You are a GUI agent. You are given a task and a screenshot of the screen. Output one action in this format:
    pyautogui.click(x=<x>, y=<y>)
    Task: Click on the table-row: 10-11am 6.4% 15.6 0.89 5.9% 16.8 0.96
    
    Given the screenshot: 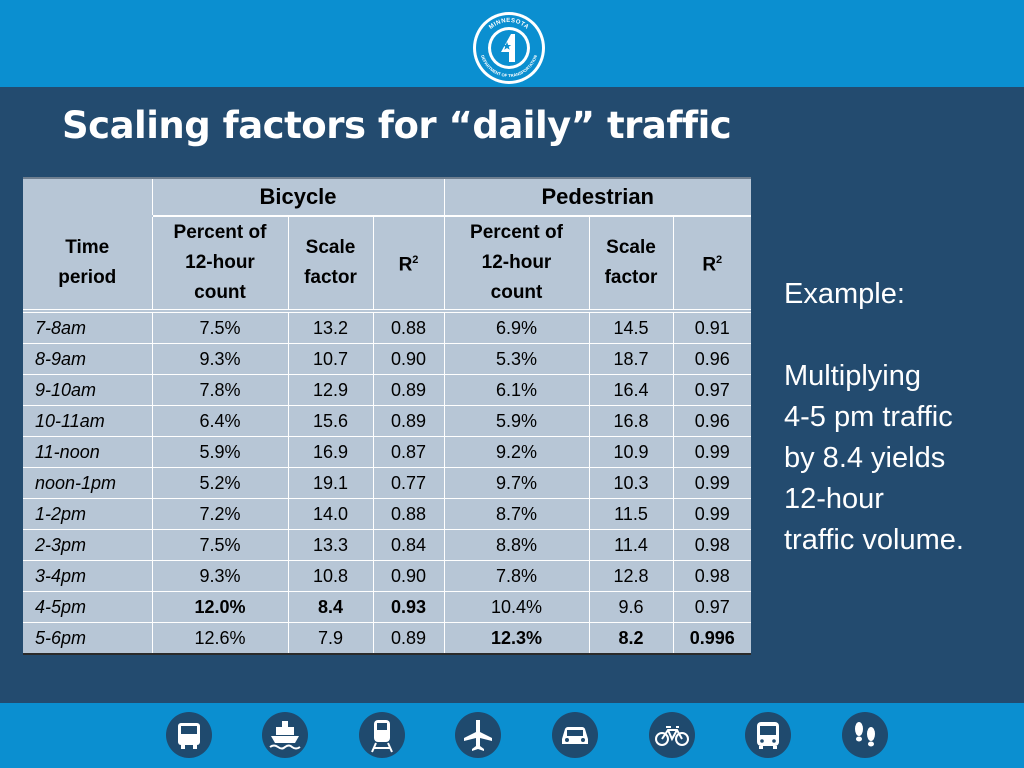 What is the action you would take?
    pyautogui.click(x=387, y=421)
    